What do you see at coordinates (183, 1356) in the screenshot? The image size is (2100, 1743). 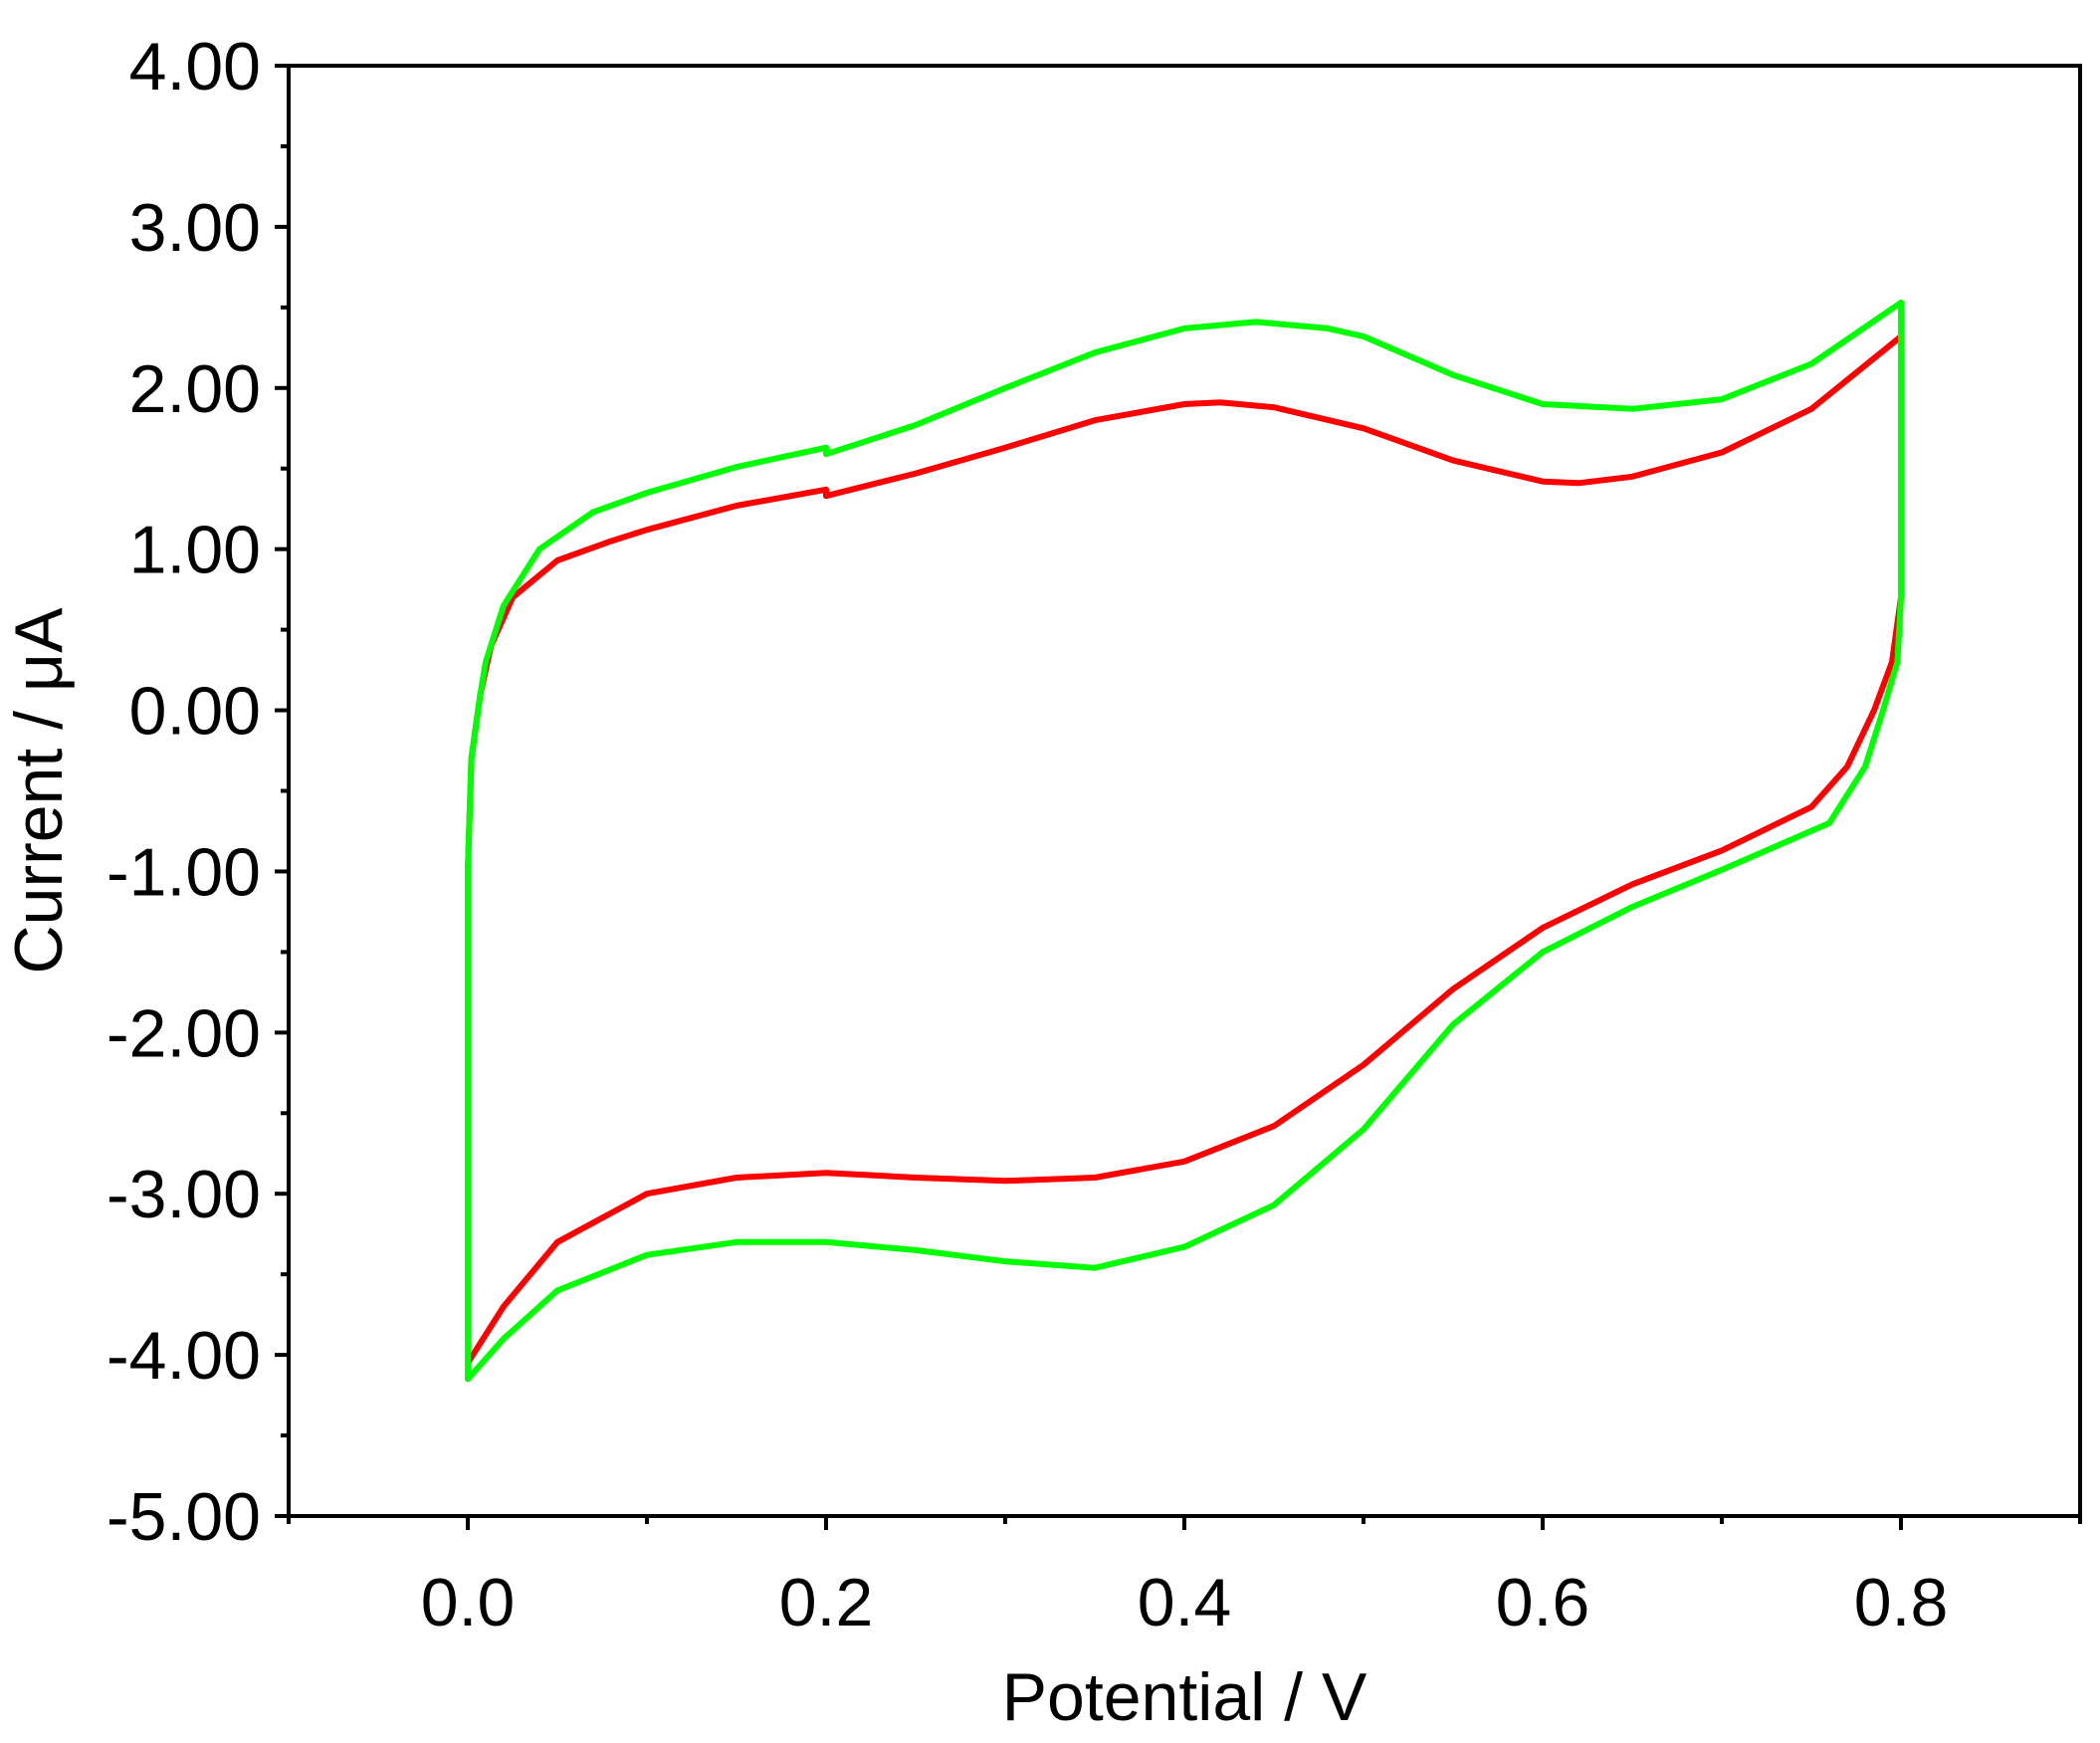 I see `y-tick-label: -4.00` at bounding box center [183, 1356].